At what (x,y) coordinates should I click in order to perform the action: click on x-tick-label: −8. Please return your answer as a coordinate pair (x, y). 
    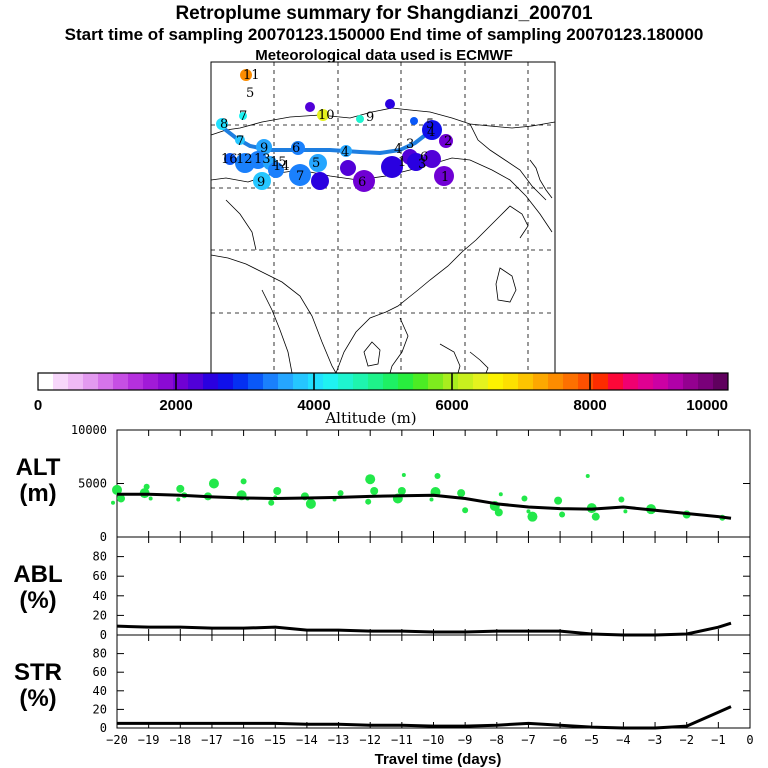
    Looking at the image, I should click on (497, 740).